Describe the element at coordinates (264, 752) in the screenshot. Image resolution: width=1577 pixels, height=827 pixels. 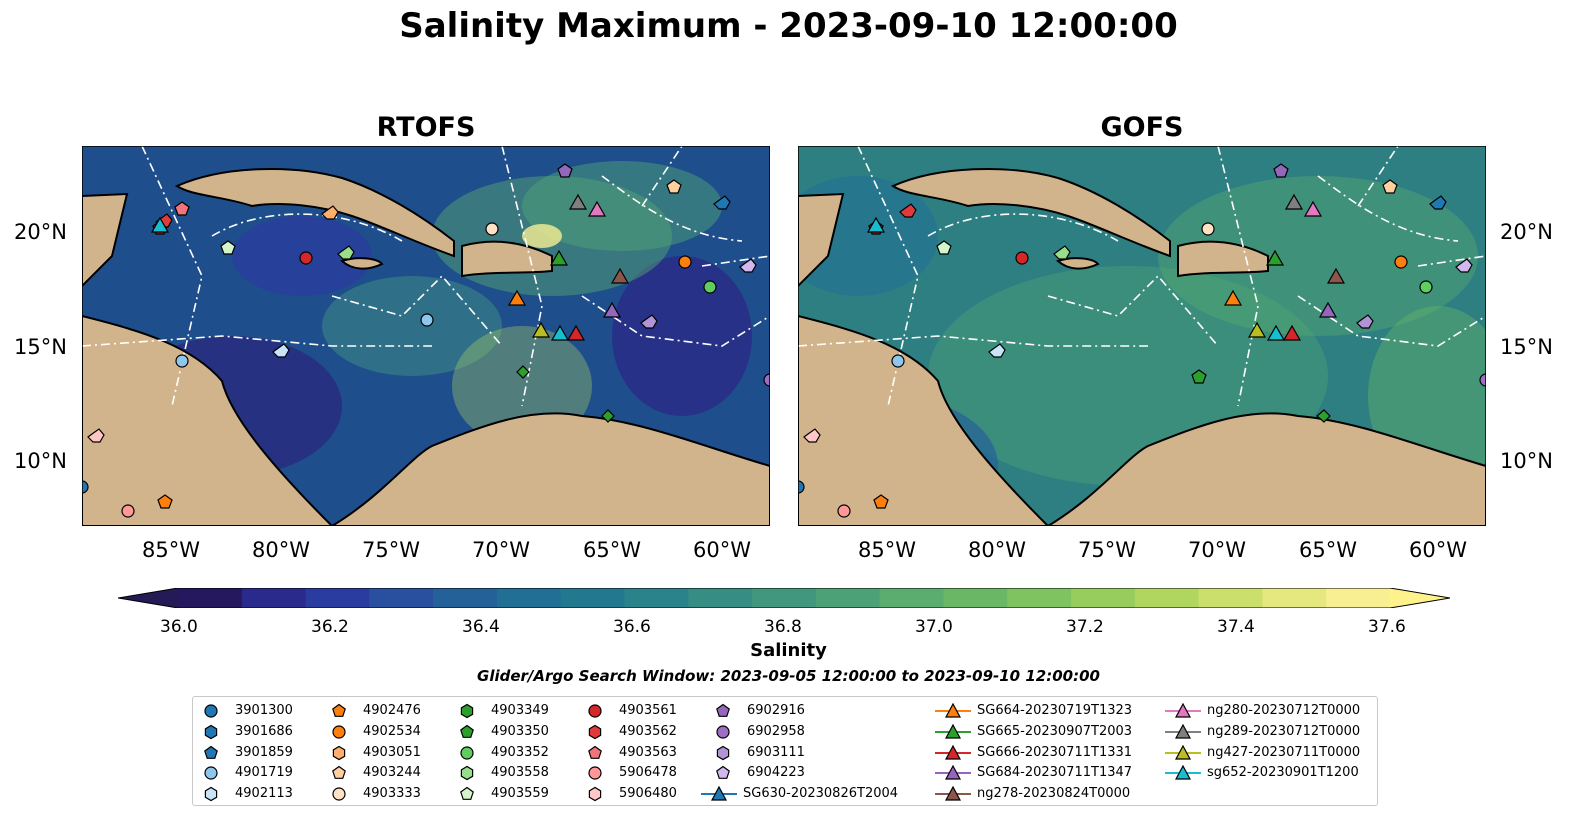
I see `legend-label: 3901859` at that location.